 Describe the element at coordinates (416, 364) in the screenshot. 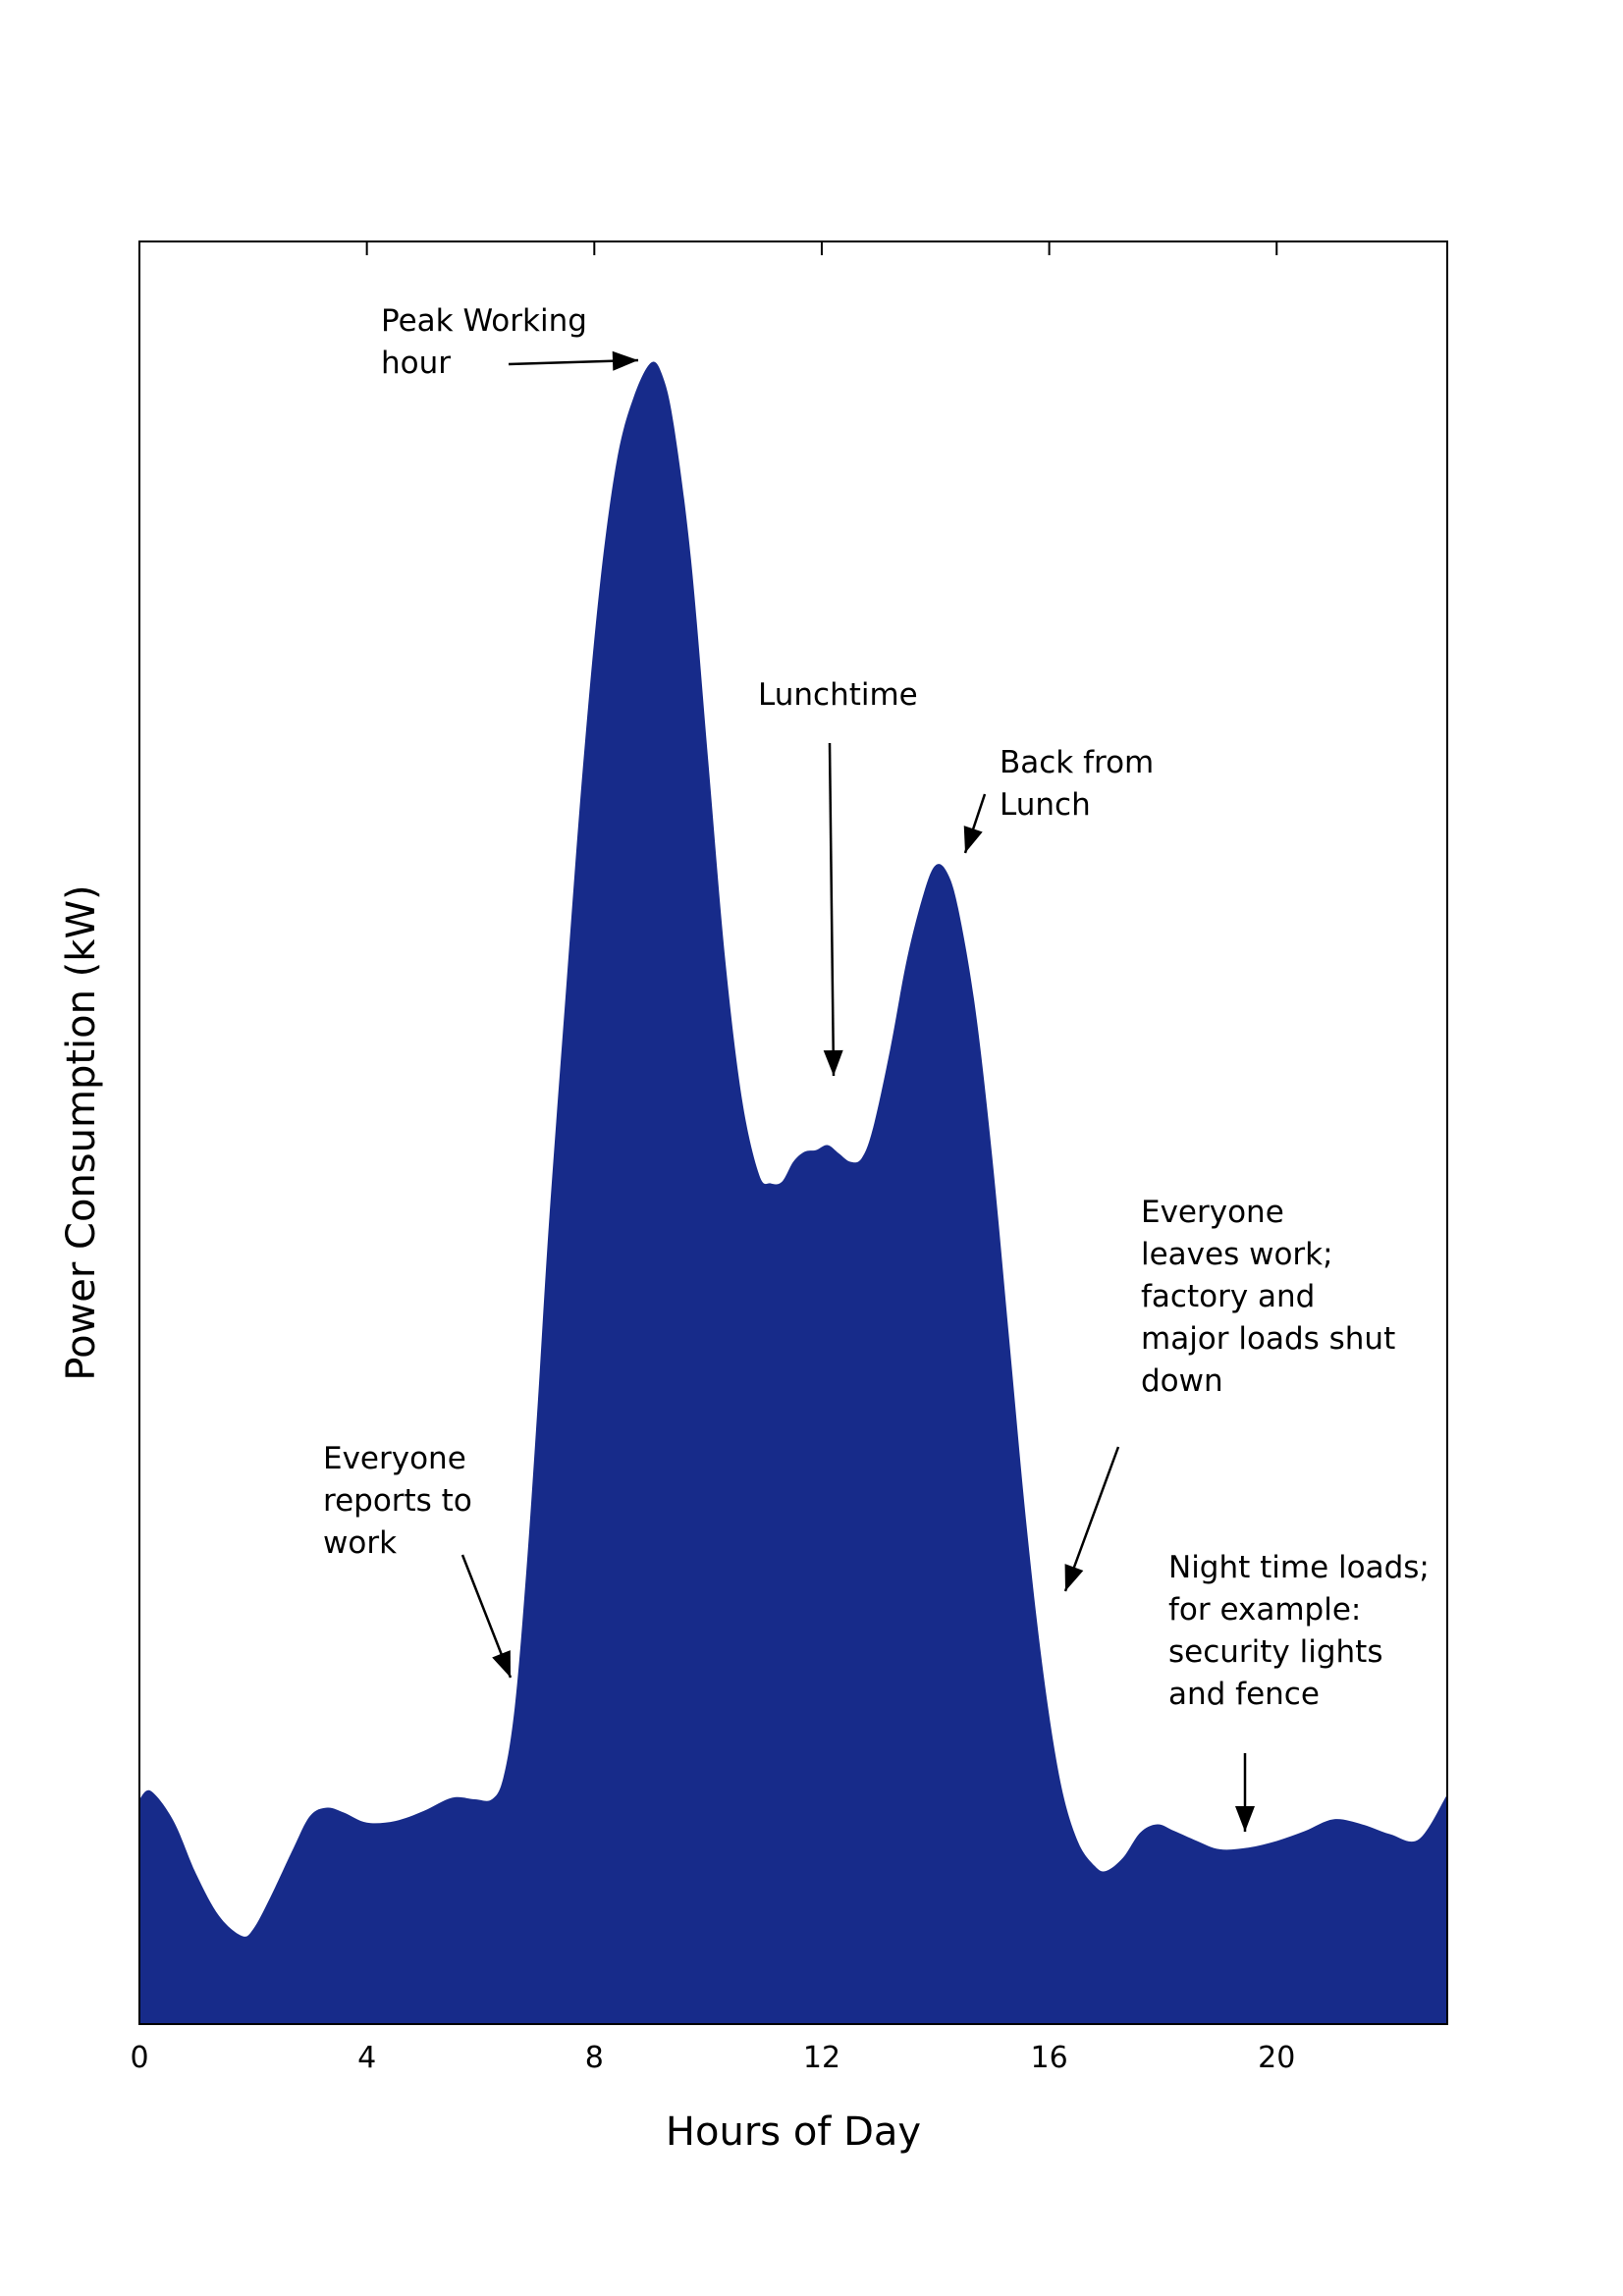

I see `annotation-line: hour` at that location.